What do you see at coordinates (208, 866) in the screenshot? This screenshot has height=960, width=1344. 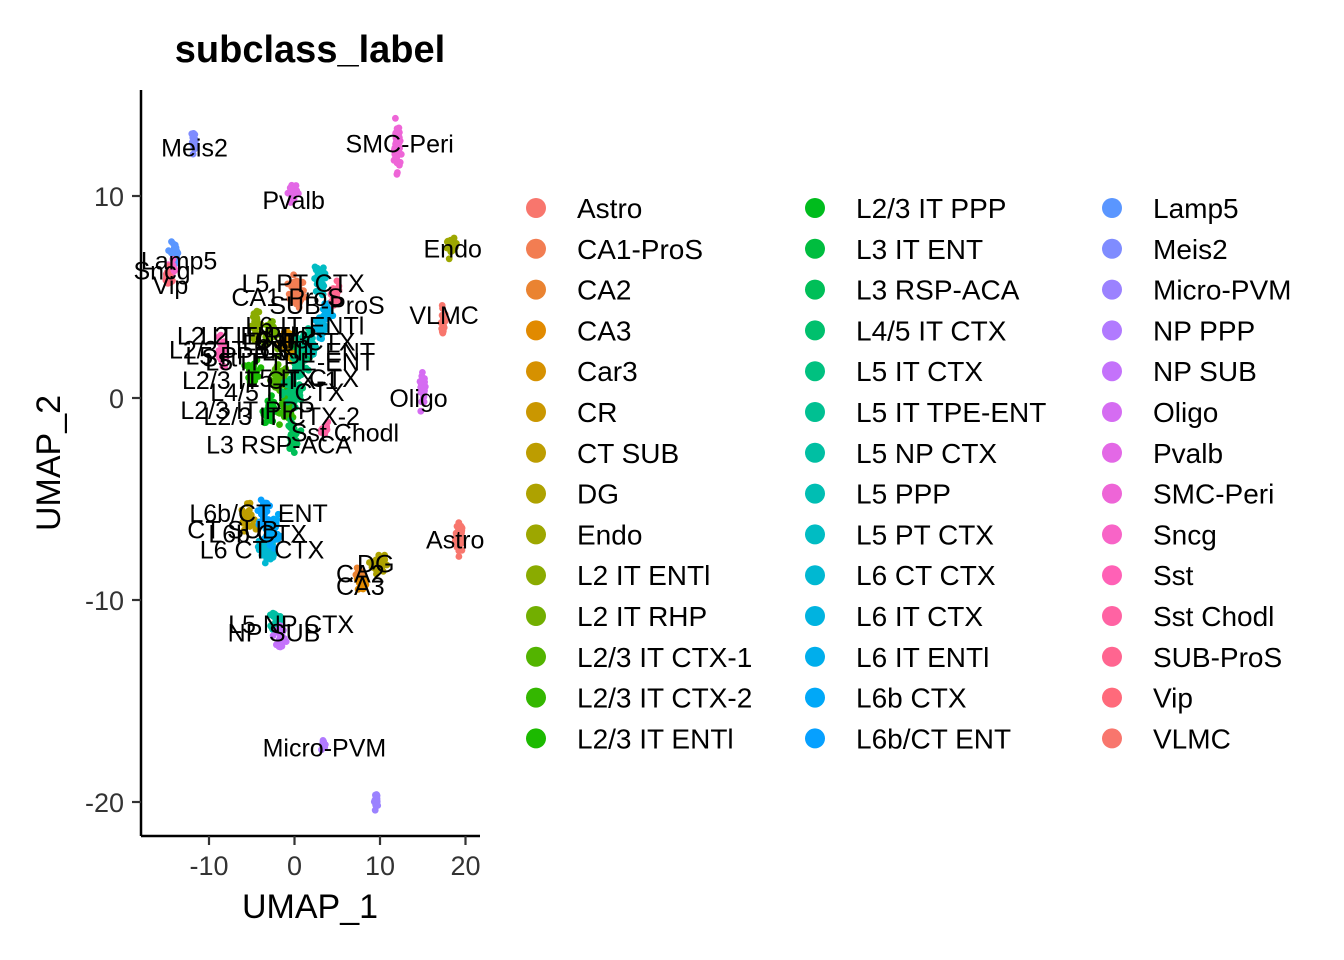 I see `x-tick-label: -10` at bounding box center [208, 866].